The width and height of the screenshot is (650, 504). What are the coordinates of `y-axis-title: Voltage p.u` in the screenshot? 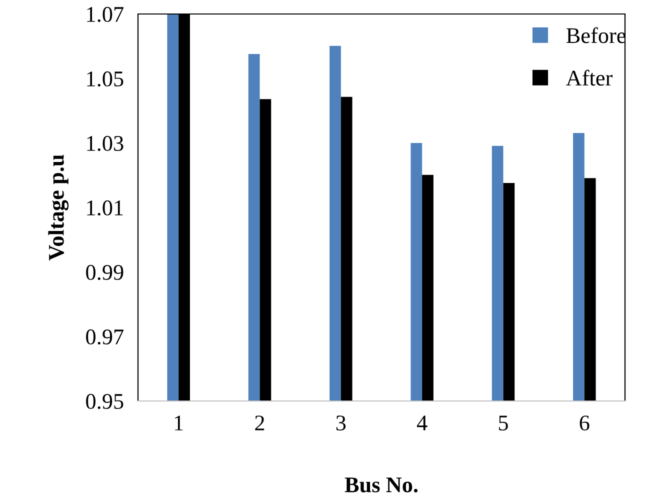 It's located at (58, 207).